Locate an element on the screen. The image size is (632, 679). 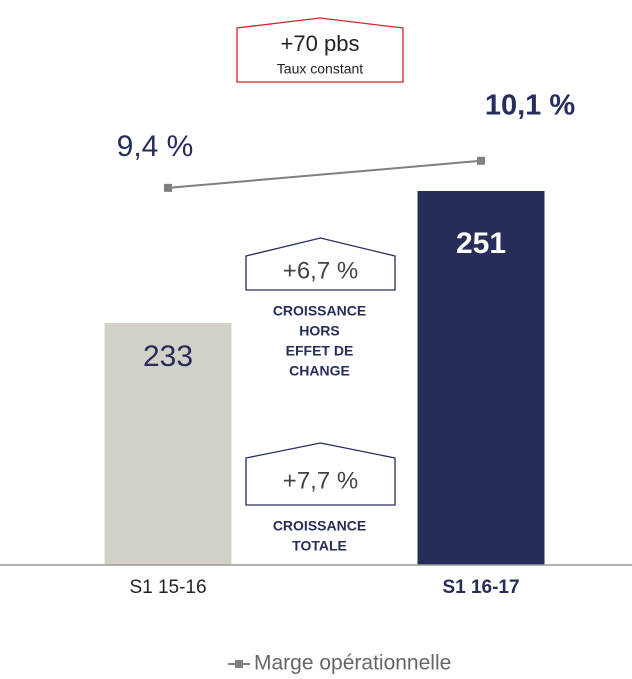
annotation-caption: CHANGE is located at coordinates (319, 371).